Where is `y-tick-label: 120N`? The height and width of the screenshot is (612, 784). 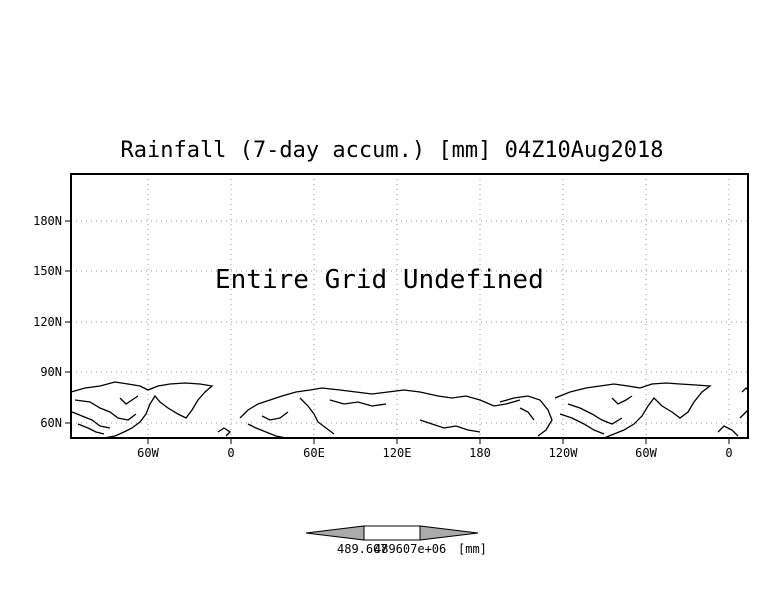 y-tick-label: 120N is located at coordinates (47, 322).